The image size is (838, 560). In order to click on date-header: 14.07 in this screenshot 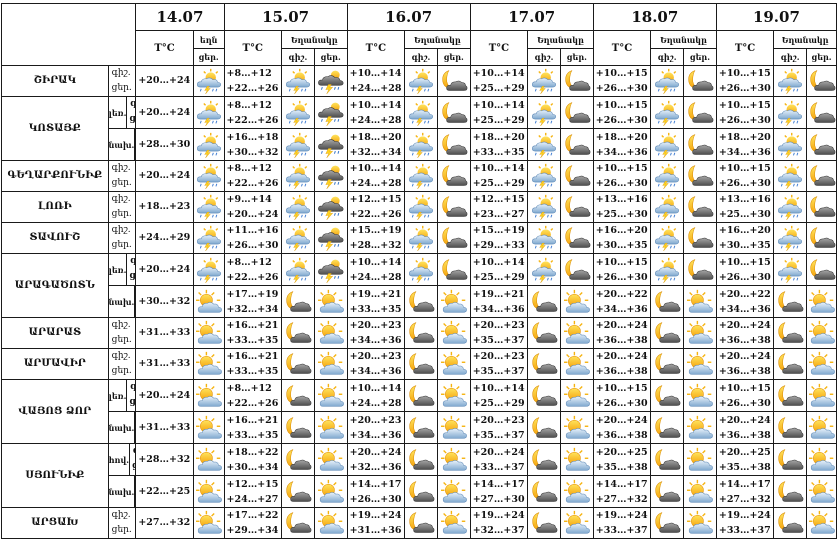, I will do `click(180, 17)`.